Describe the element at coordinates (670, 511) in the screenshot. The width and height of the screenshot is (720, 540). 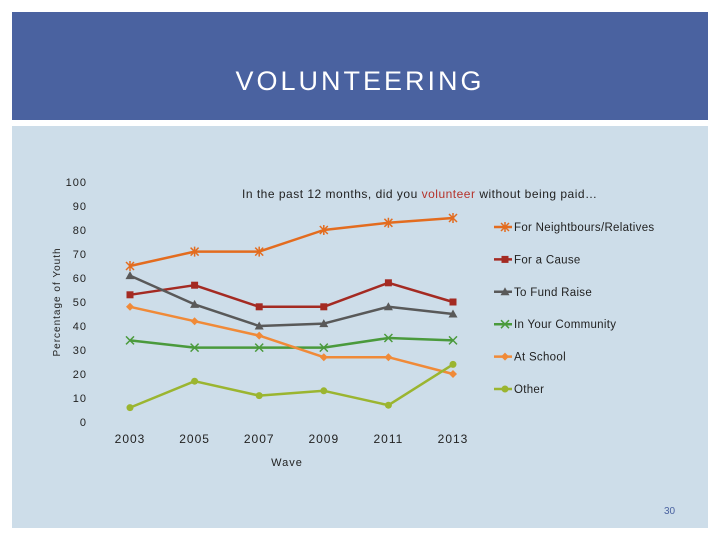
I see `page-number: 30` at that location.